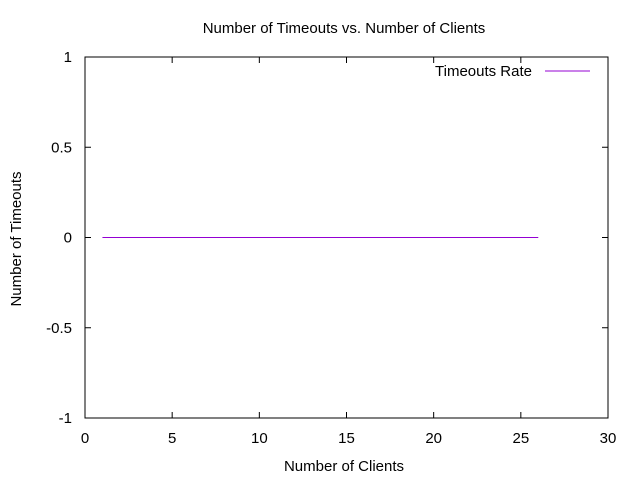 Image resolution: width=640 pixels, height=485 pixels. I want to click on x-axis-label: Number of Clients, so click(344, 466).